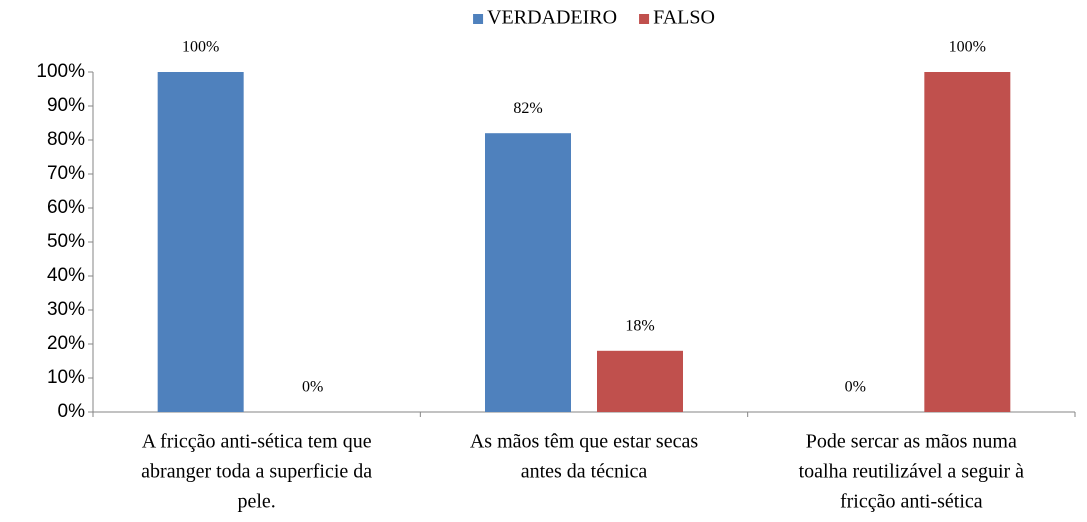 Image resolution: width=1087 pixels, height=522 pixels. I want to click on y-tick-label: 40%, so click(66, 275).